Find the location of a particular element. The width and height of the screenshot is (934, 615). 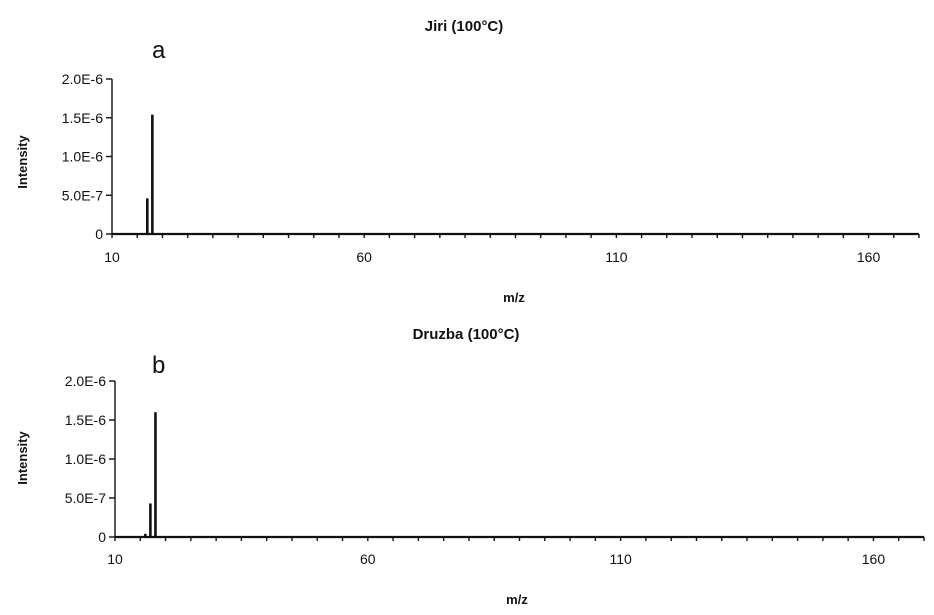

panel-label: a is located at coordinates (159, 50).